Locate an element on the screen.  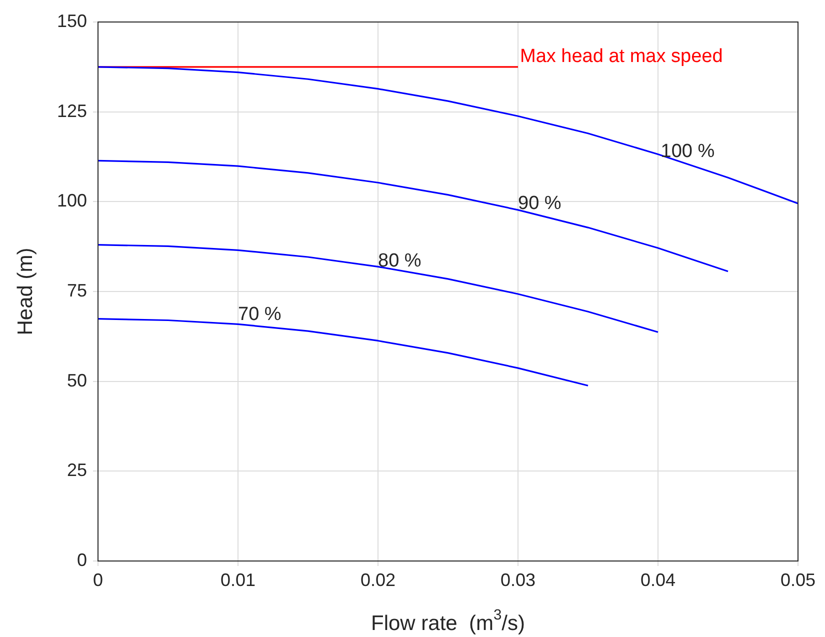
y-tick-label: 75 is located at coordinates (76, 290).